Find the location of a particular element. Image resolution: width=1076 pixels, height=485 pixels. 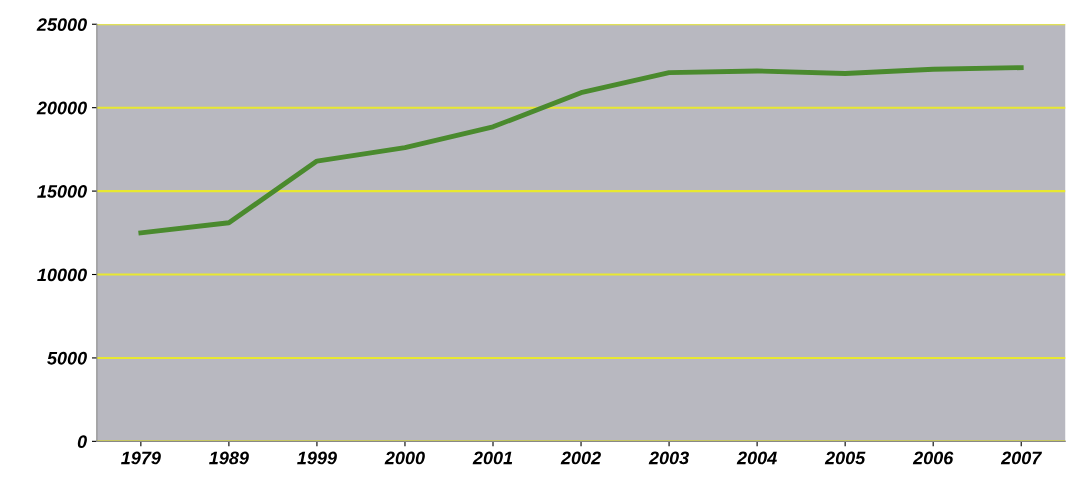

x-tick-label: 2006 is located at coordinates (933, 458).